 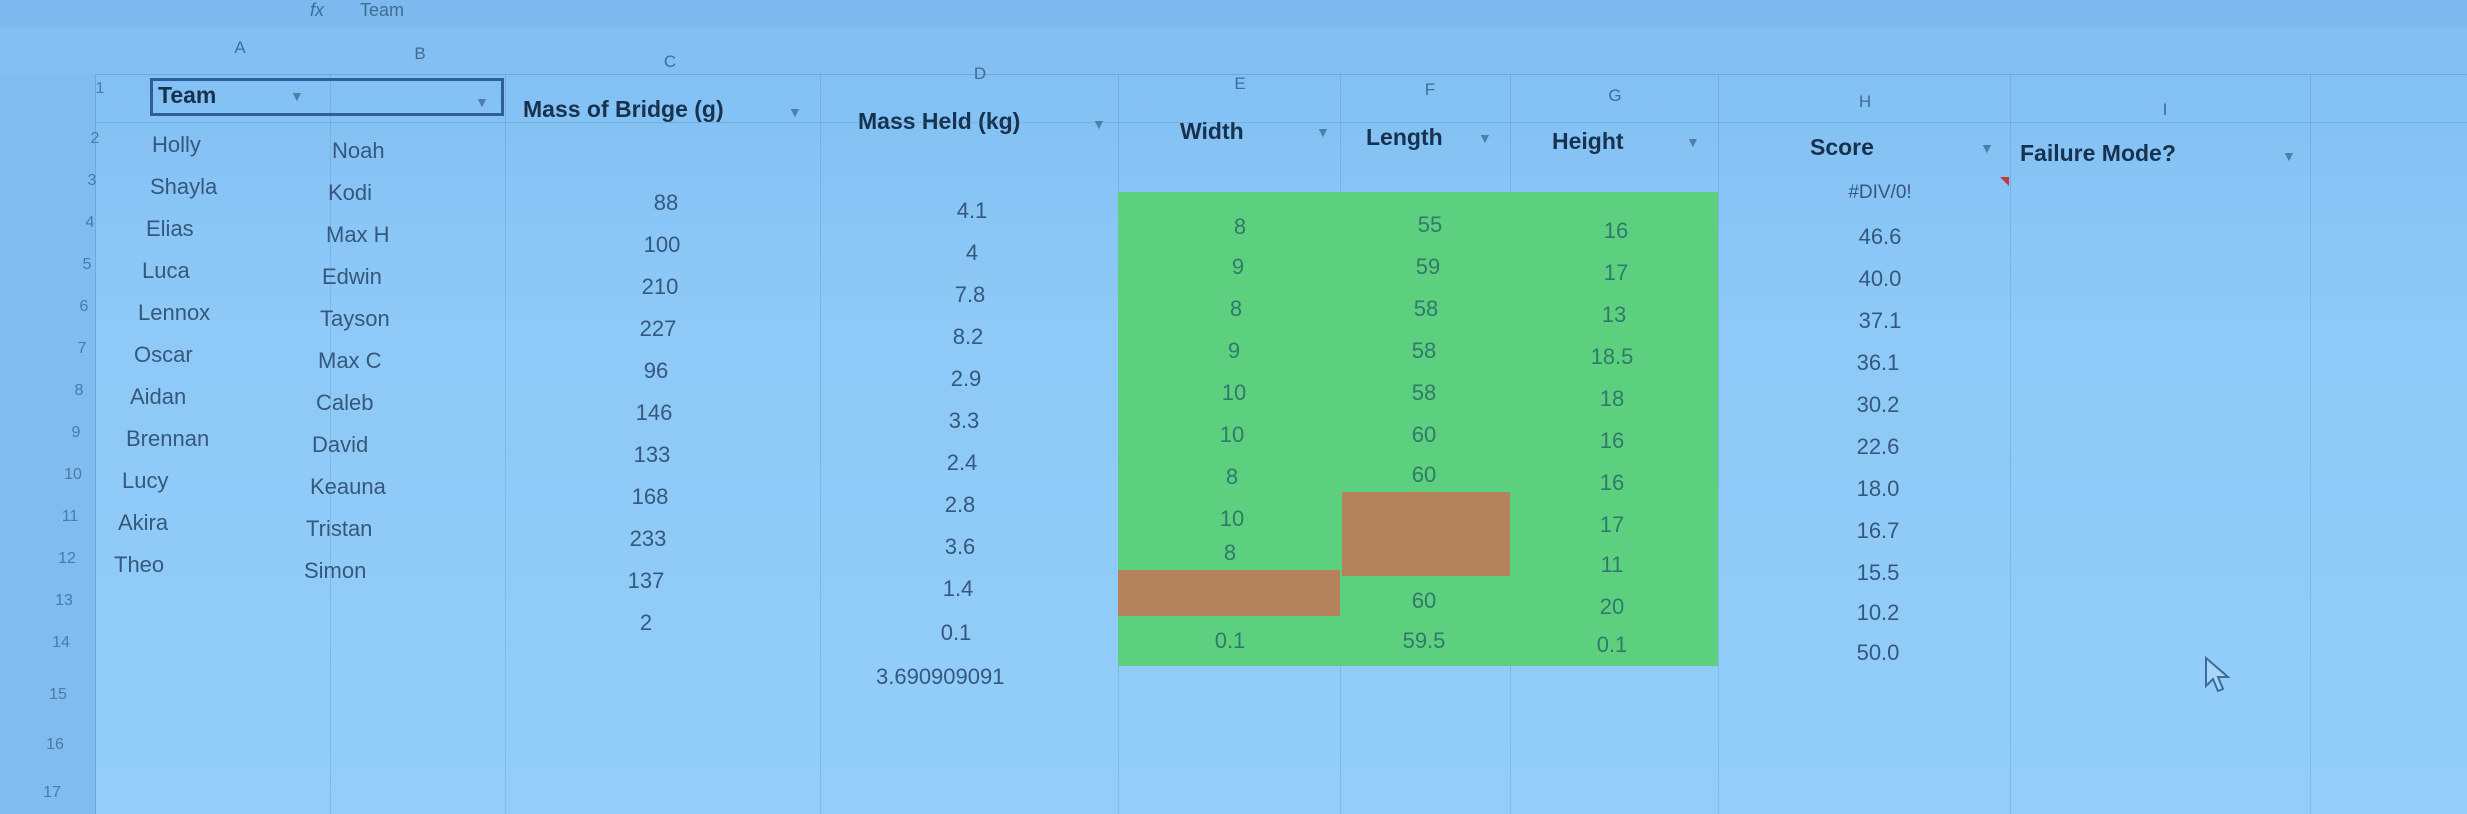 I want to click on column-header-c: C, so click(x=670, y=61).